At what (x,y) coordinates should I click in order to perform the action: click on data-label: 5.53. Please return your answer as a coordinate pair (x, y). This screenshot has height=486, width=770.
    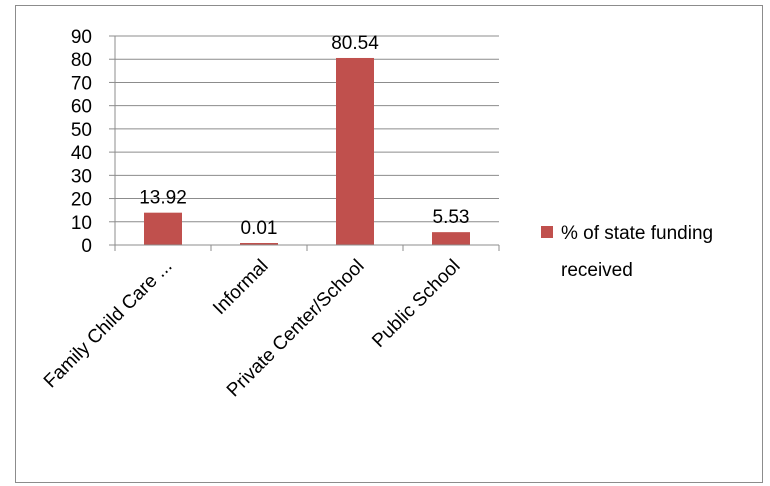
    Looking at the image, I should click on (451, 217).